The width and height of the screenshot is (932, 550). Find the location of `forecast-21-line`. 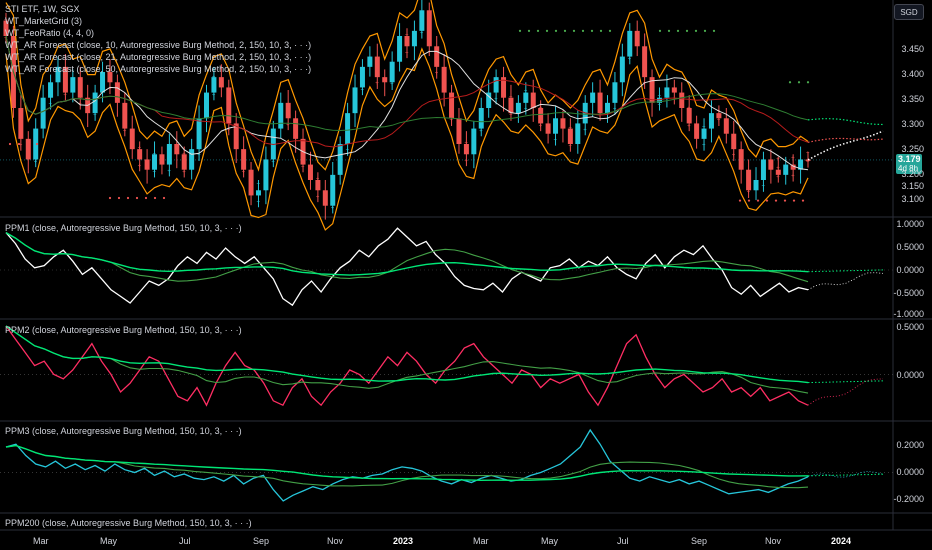

forecast-21-line is located at coordinates (845, 140).